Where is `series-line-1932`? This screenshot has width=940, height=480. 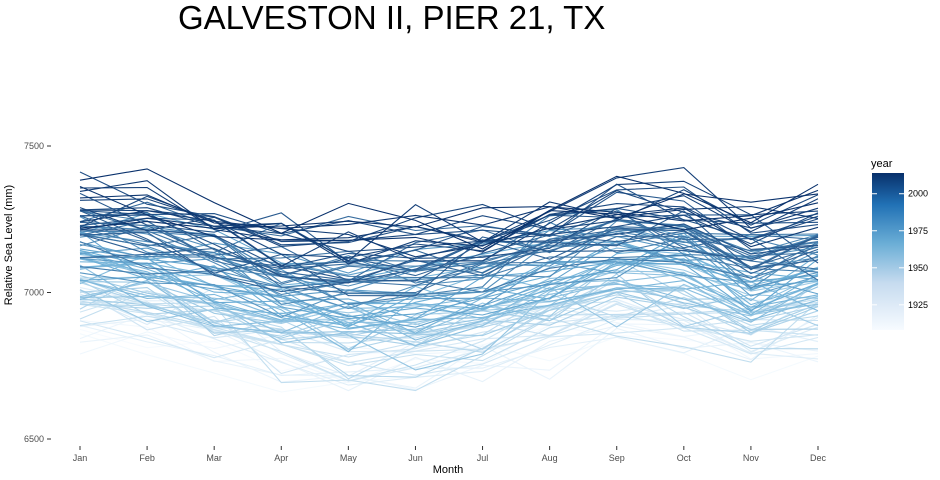
series-line-1932 is located at coordinates (449, 316).